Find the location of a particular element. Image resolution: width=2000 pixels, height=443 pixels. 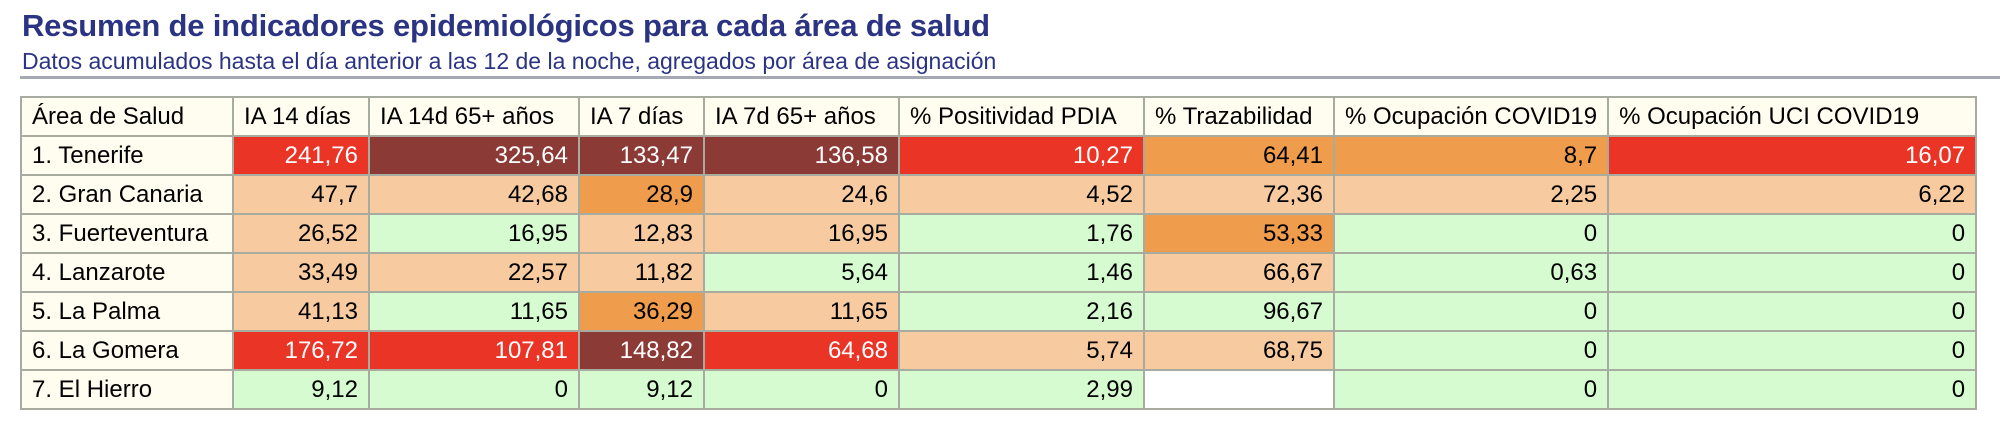

value-cell: 1,76 is located at coordinates (1021, 233).